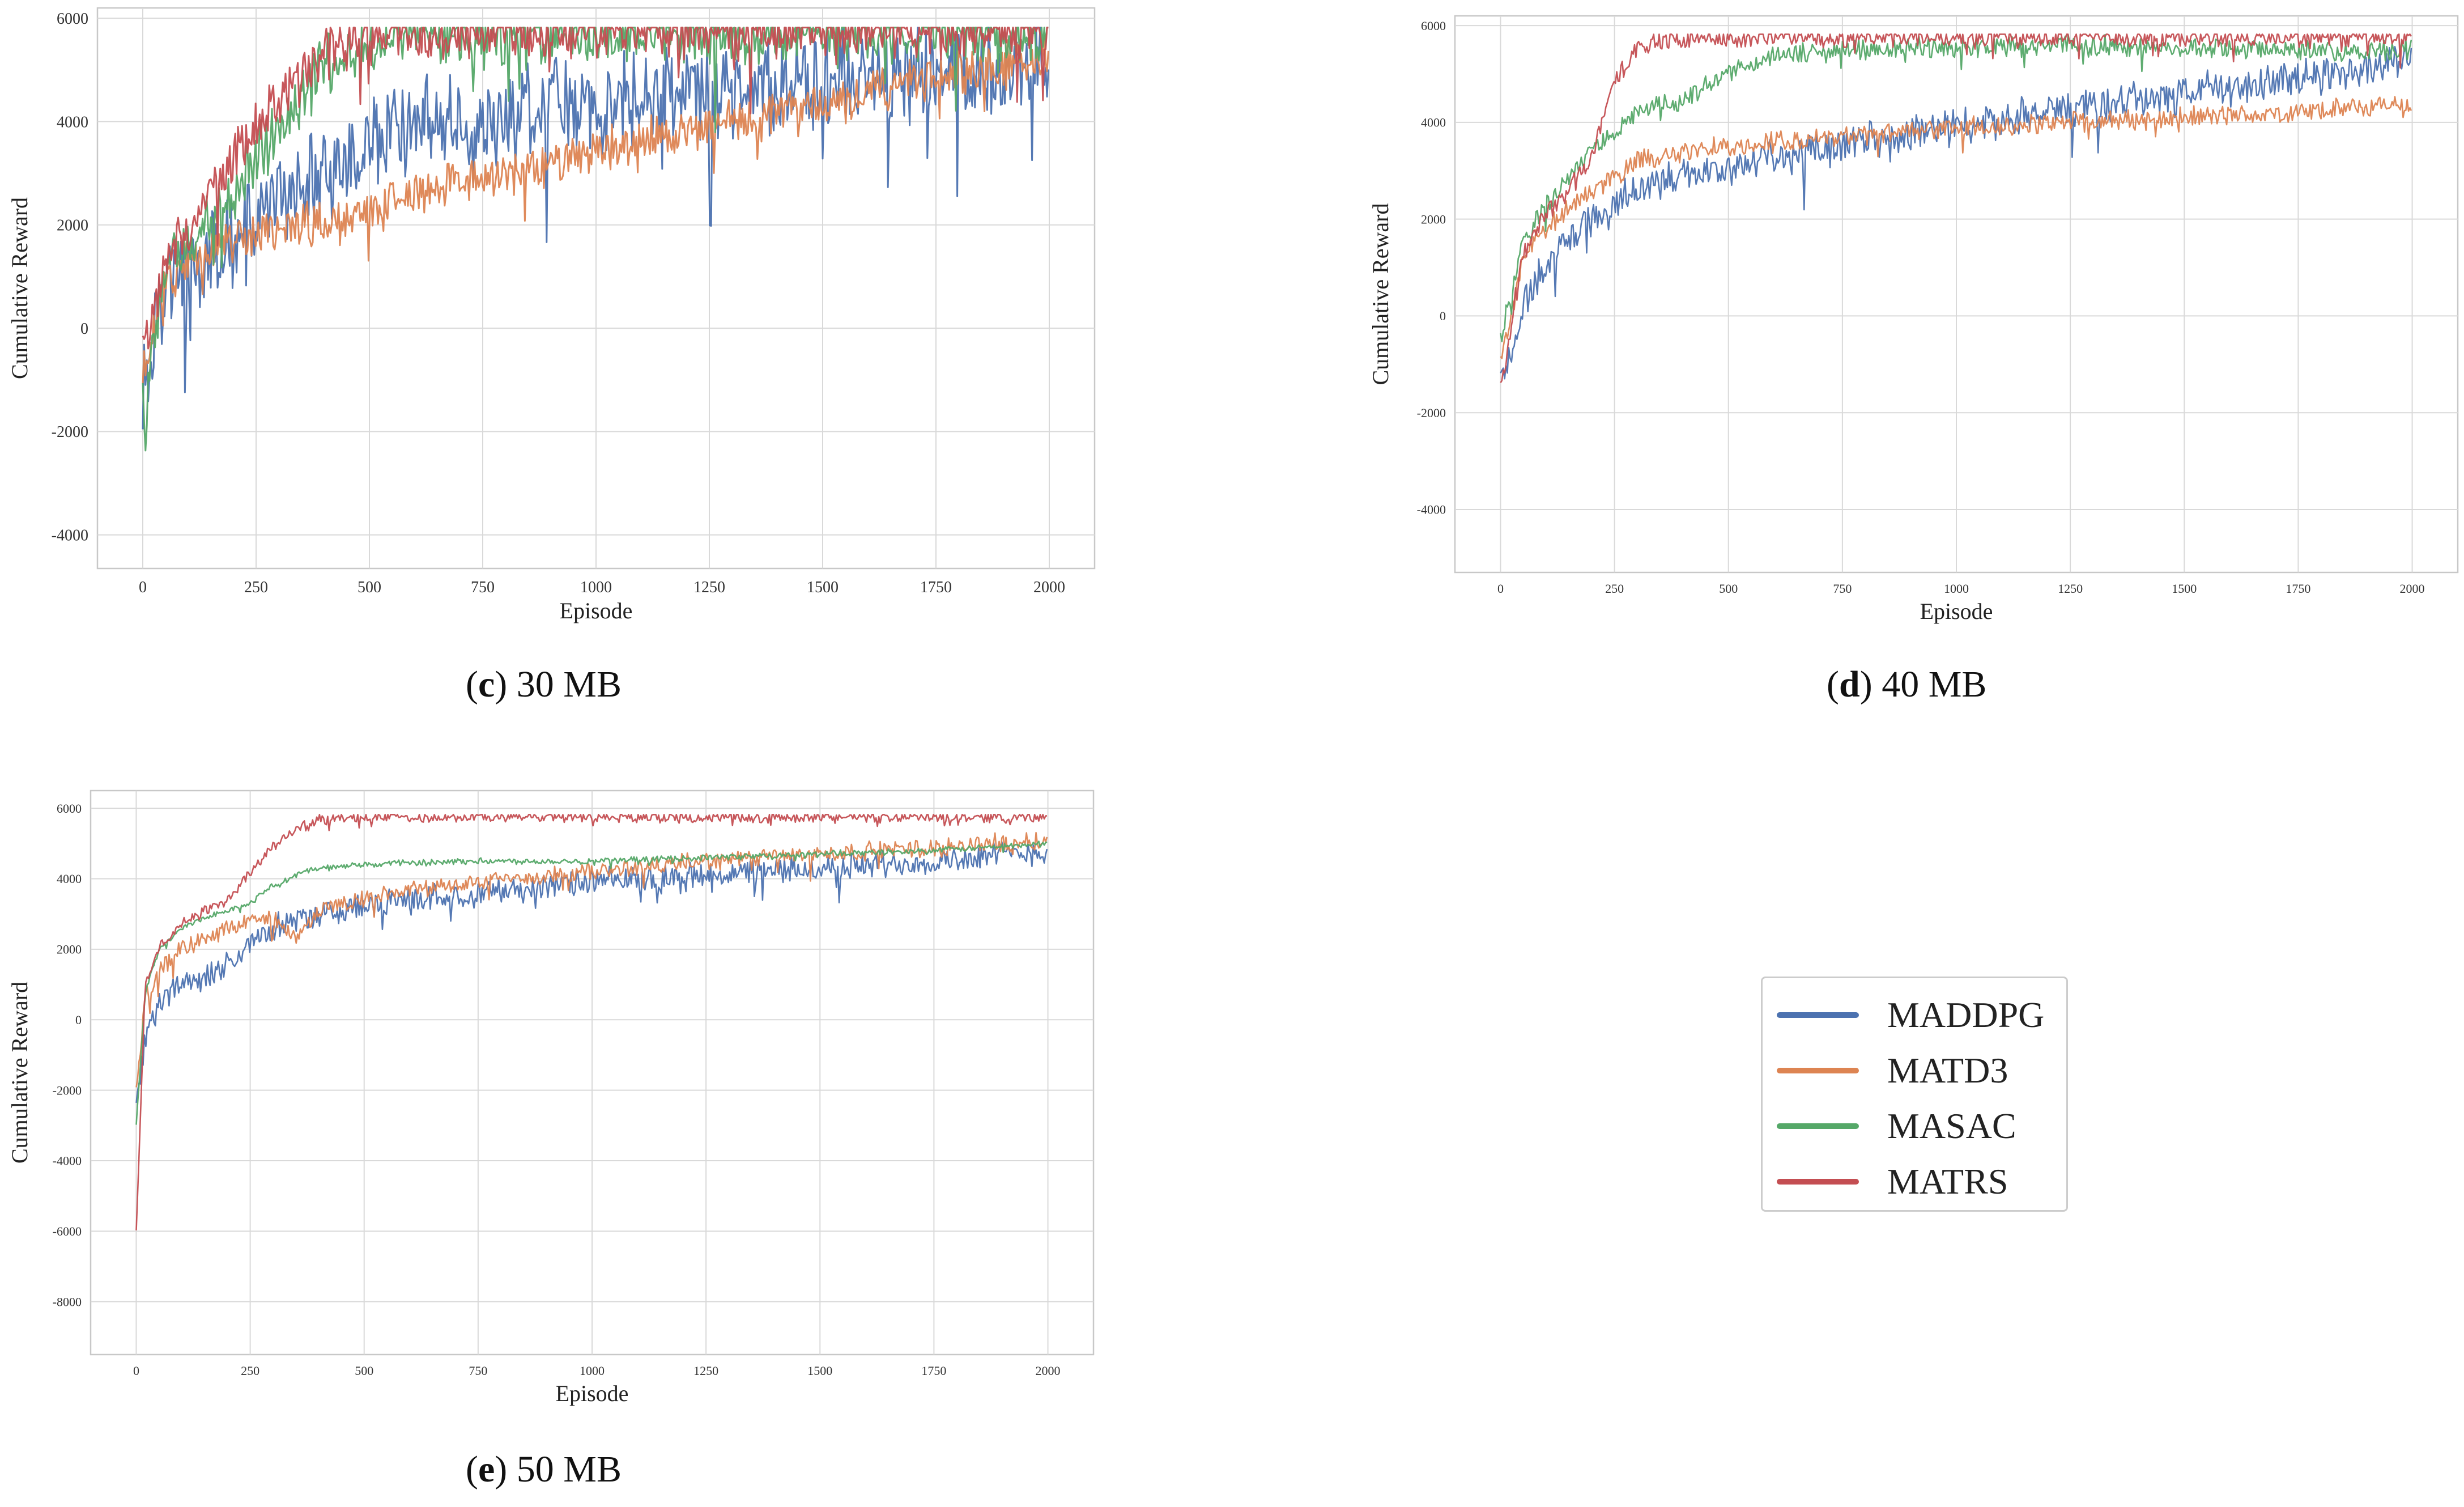  Describe the element at coordinates (1948, 1181) in the screenshot. I see `legend-label: MATRS` at that location.